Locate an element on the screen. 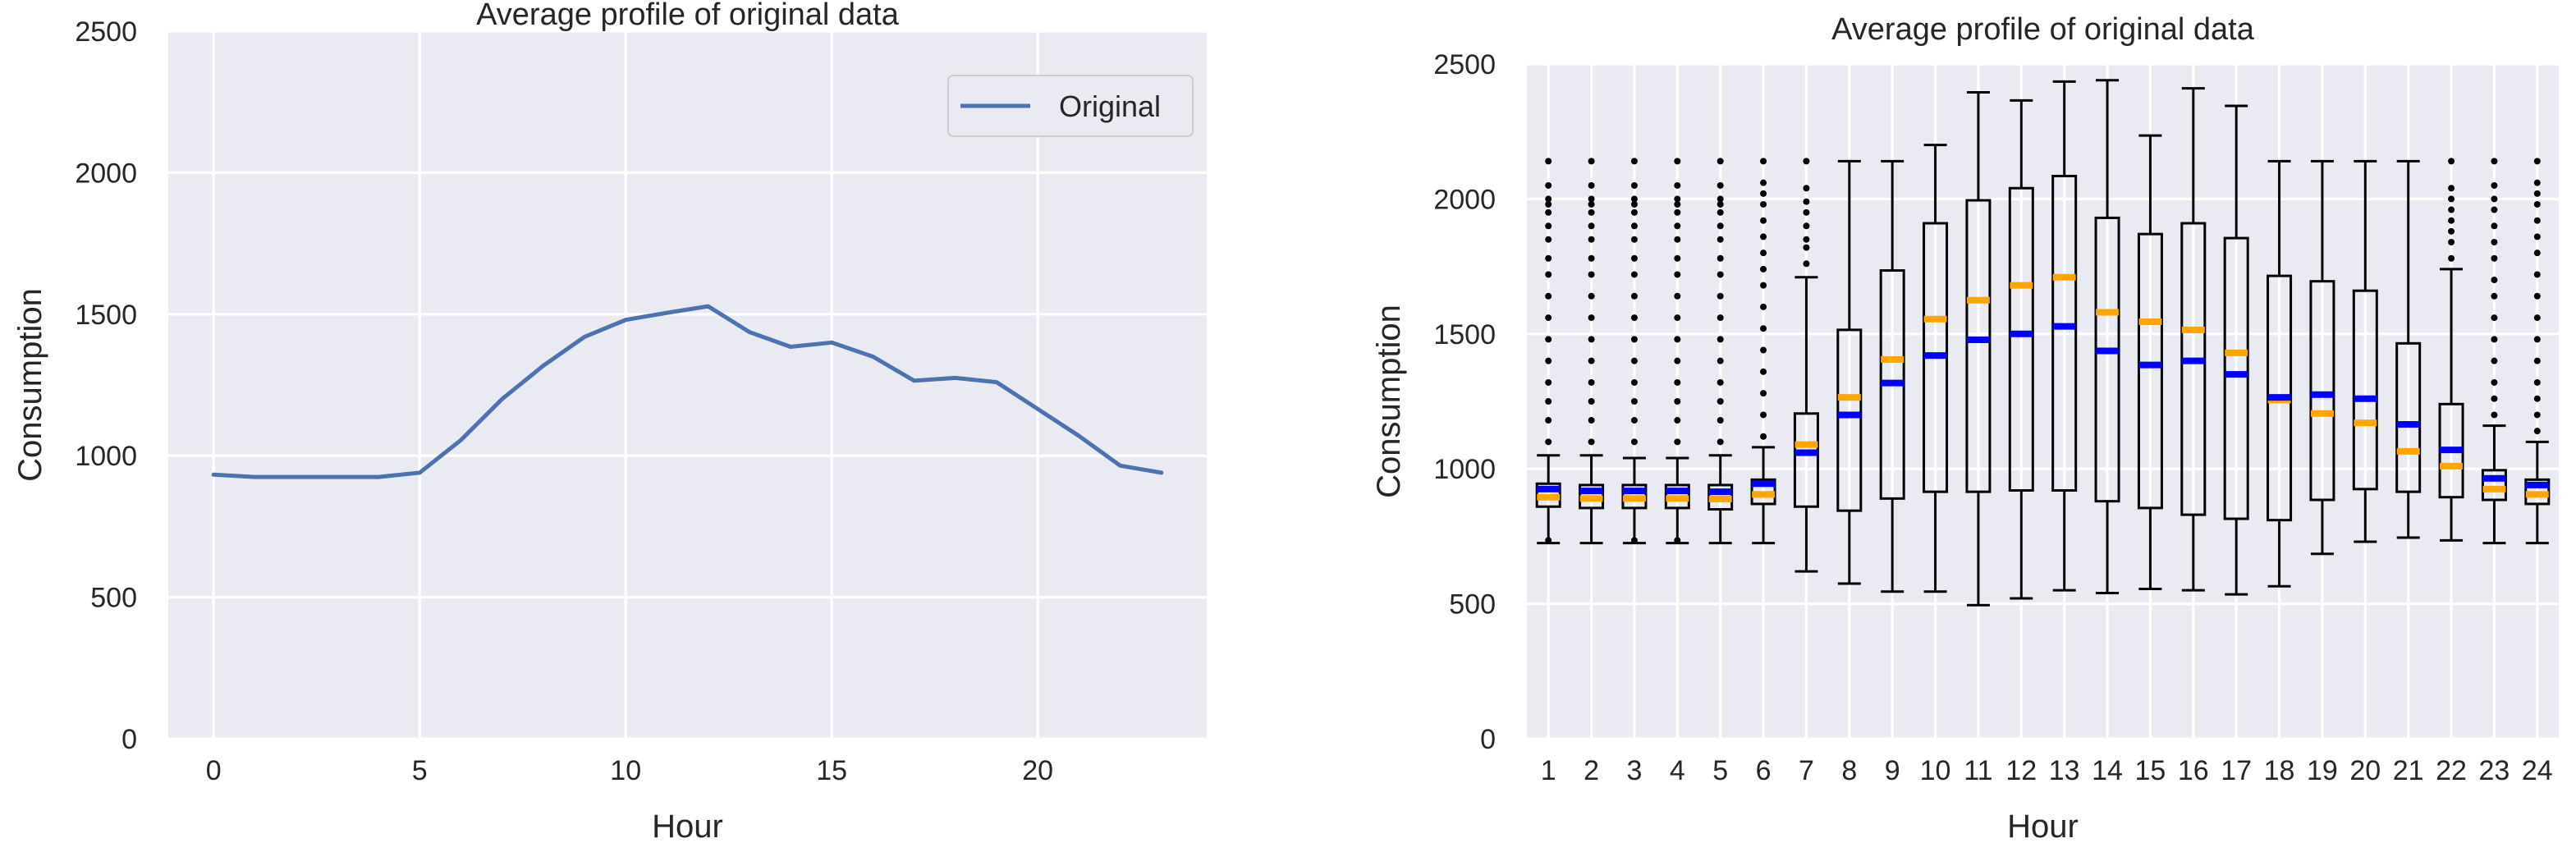 This screenshot has height=852, width=2576. right-x-tick-label: 23 is located at coordinates (2495, 770).